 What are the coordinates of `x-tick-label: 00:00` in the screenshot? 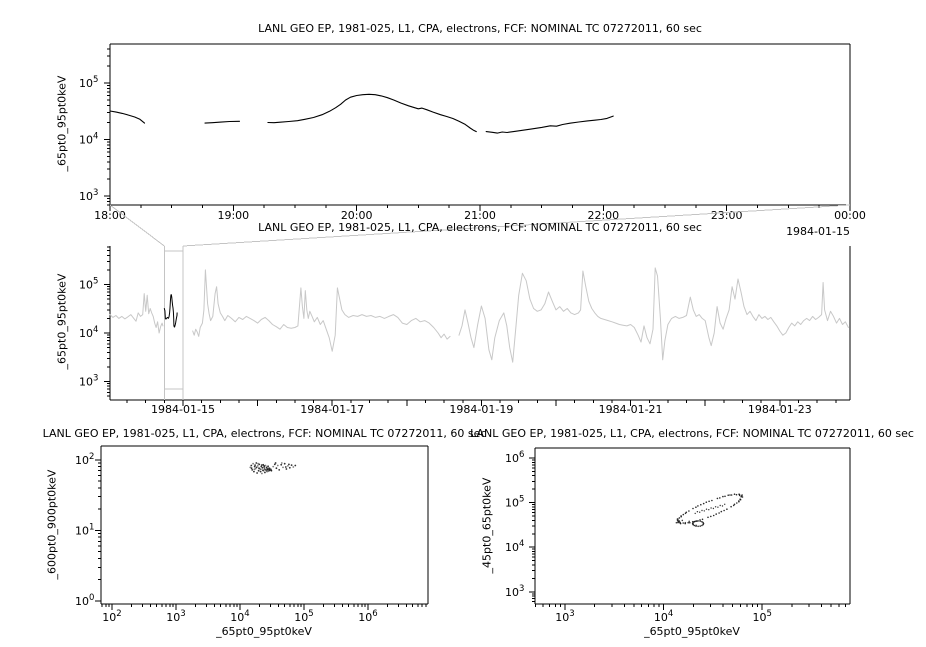 It's located at (850, 215).